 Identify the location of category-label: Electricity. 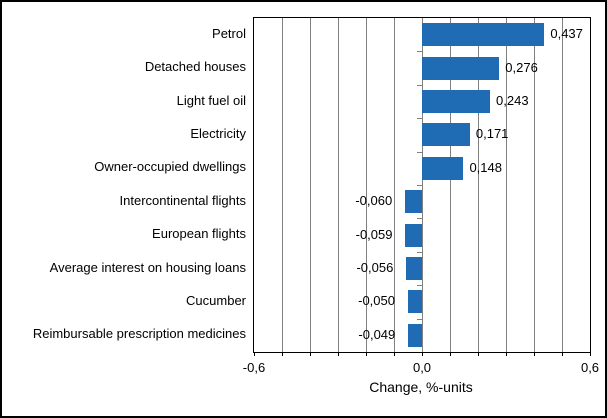
(218, 133).